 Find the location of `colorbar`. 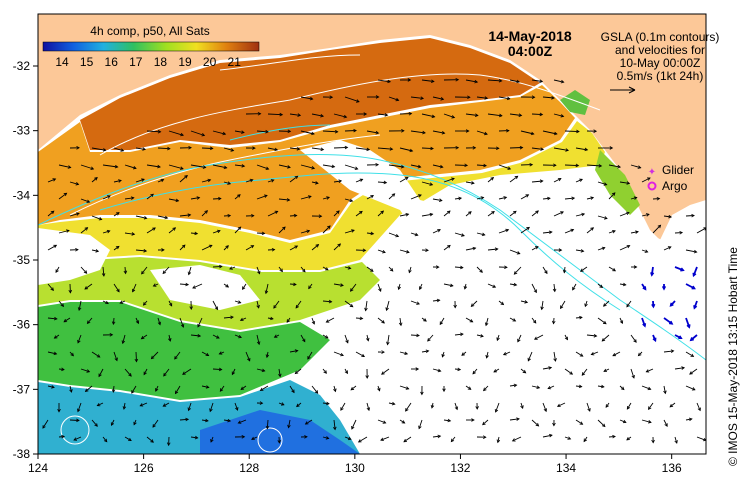

colorbar is located at coordinates (151, 46).